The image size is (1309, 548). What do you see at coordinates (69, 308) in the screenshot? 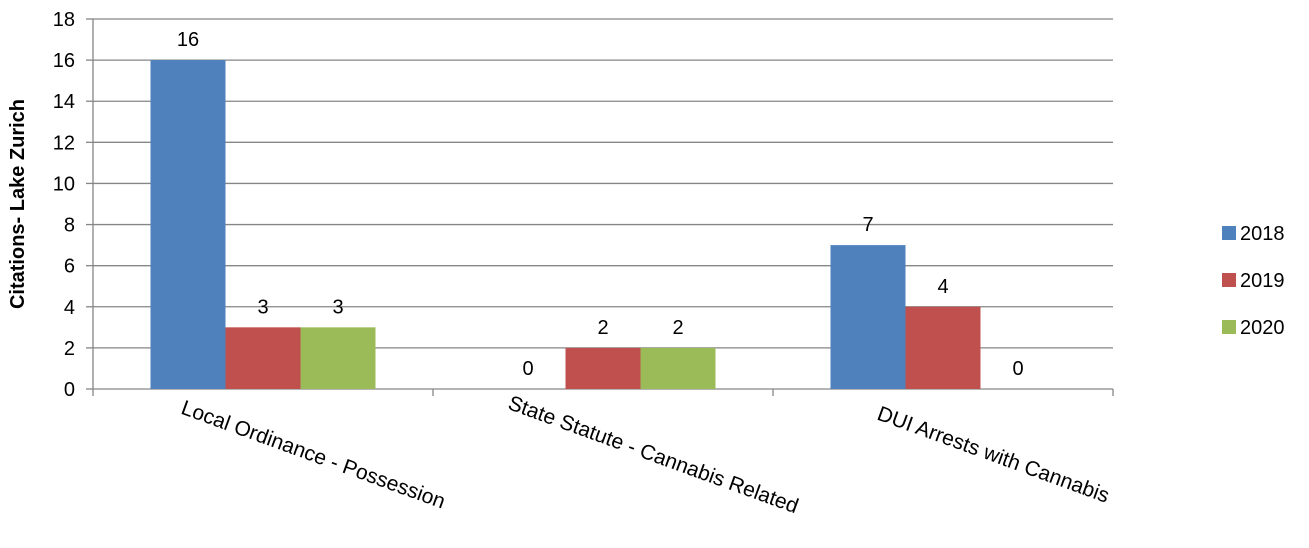
I see `y-tick-label: 4` at bounding box center [69, 308].